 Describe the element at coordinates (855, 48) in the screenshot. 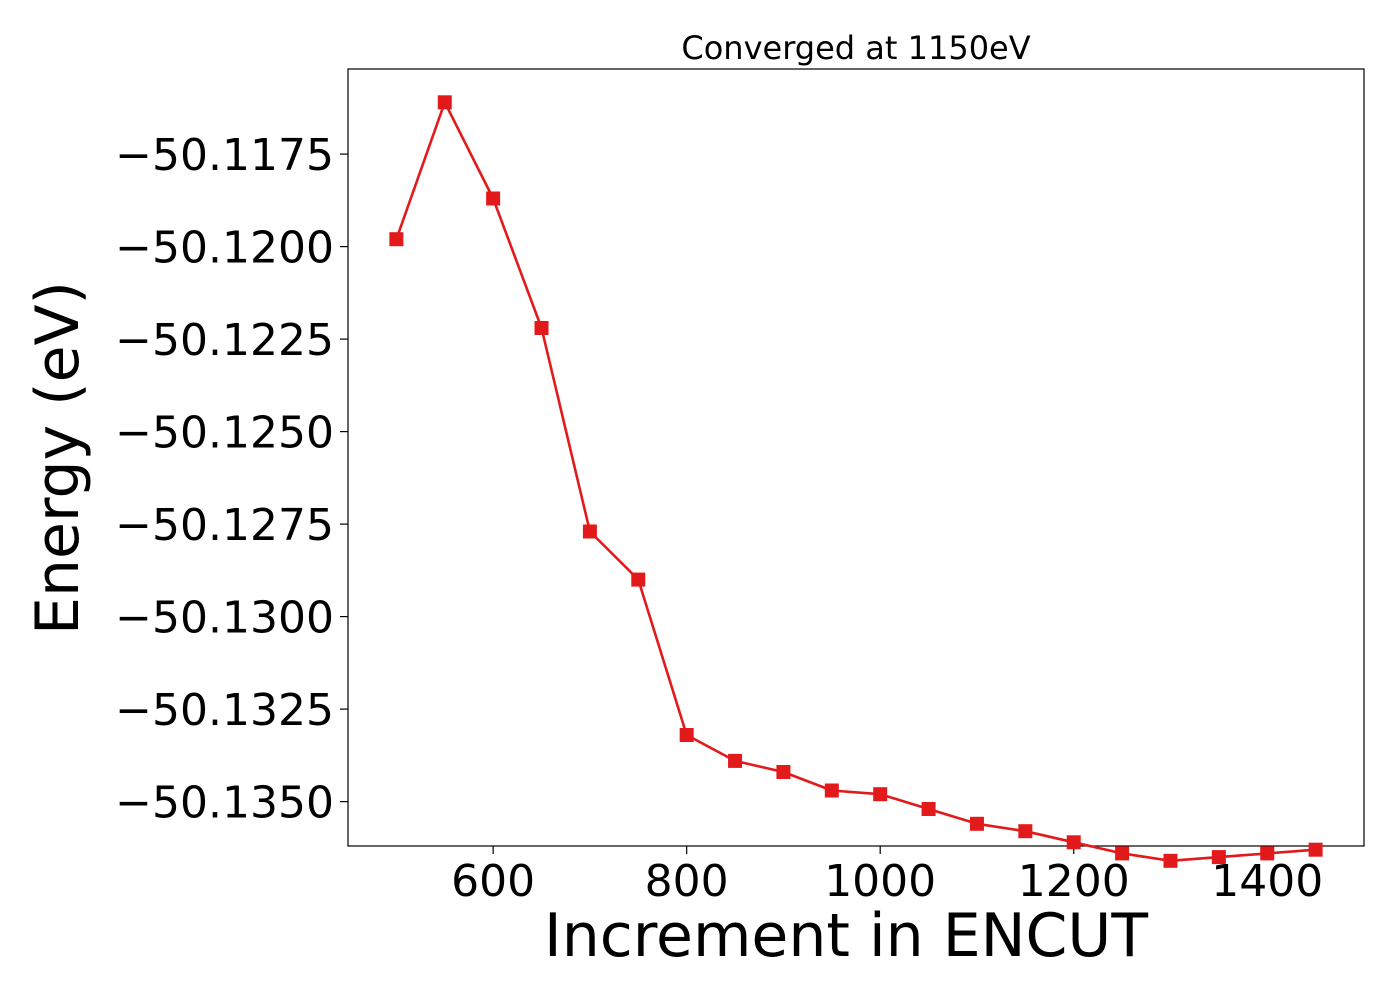

I see `chart-title: Converged at 1150eV` at that location.